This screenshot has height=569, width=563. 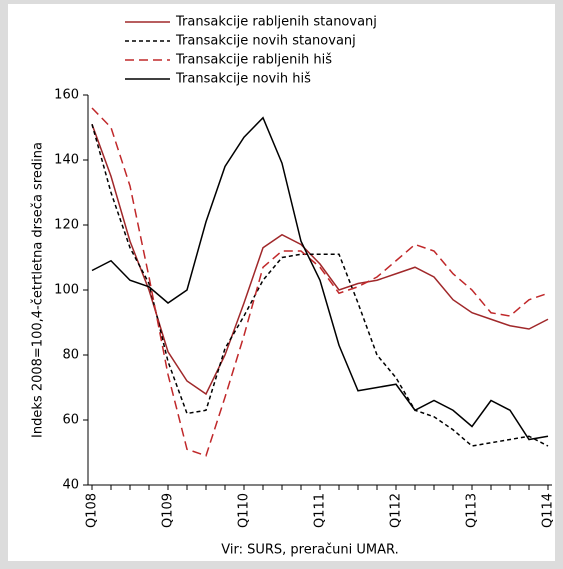 I want to click on source-note: Vir: SURS, preračuni UMAR., so click(x=309, y=550).